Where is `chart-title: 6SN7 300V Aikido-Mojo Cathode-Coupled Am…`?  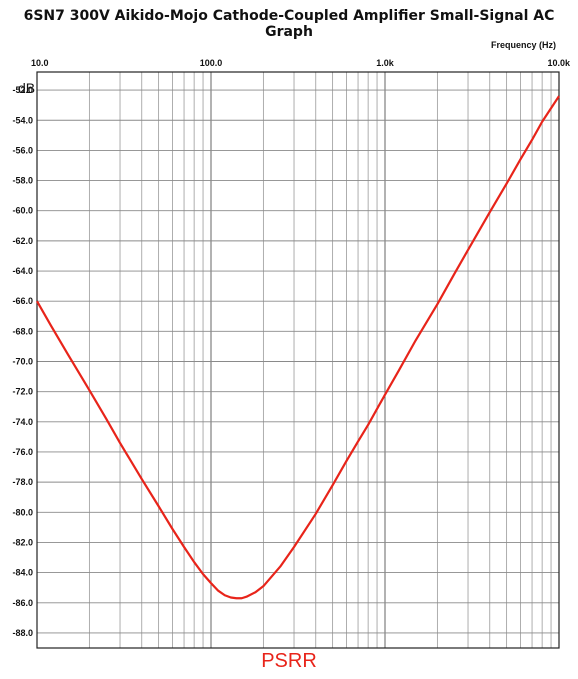 chart-title: 6SN7 300V Aikido-Mojo Cathode-Coupled Am… is located at coordinates (289, 24).